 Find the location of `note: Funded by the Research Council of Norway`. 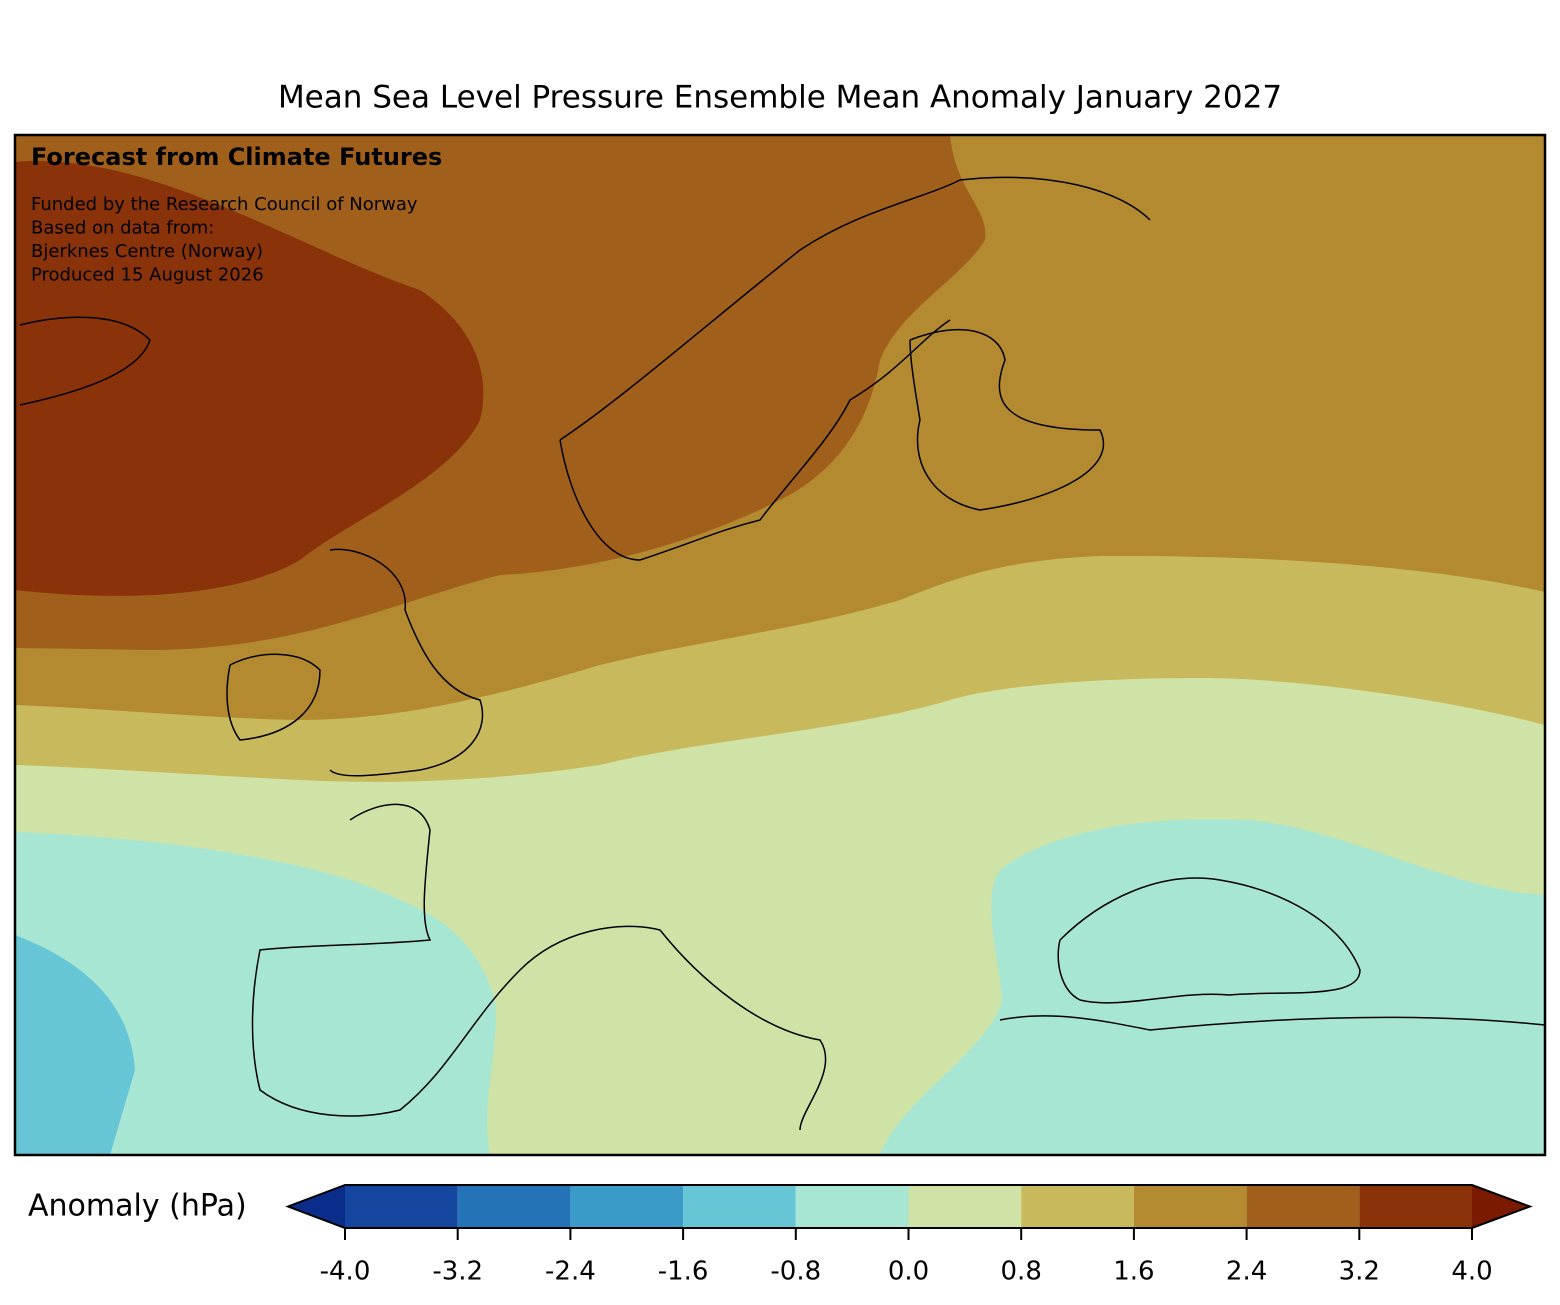

note: Funded by the Research Council of Norway is located at coordinates (224, 204).